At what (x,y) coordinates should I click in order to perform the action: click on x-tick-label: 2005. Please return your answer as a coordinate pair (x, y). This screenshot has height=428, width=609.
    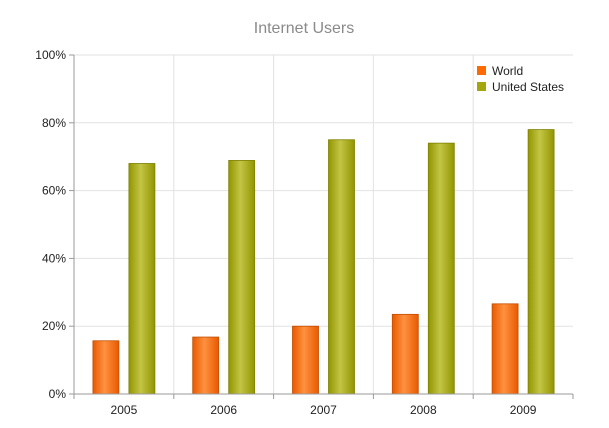
    Looking at the image, I should click on (124, 410).